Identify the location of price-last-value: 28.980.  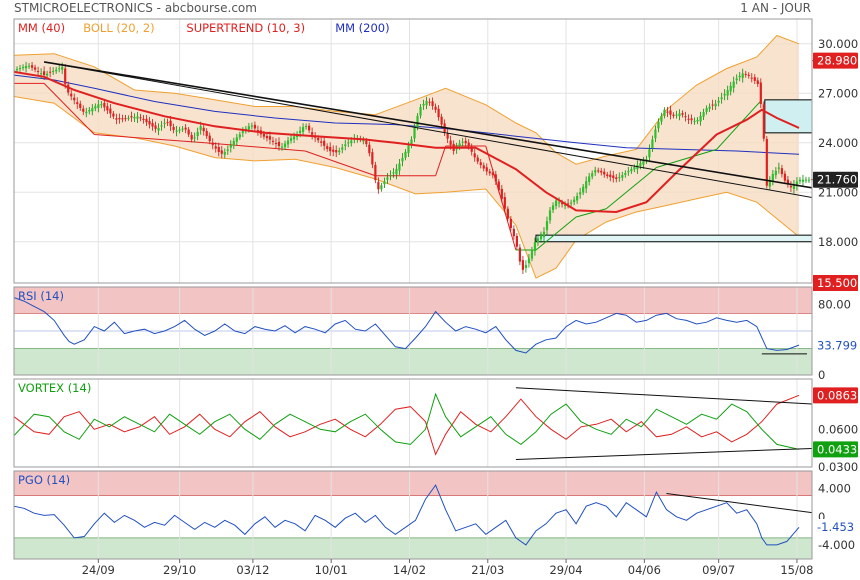
(837, 61).